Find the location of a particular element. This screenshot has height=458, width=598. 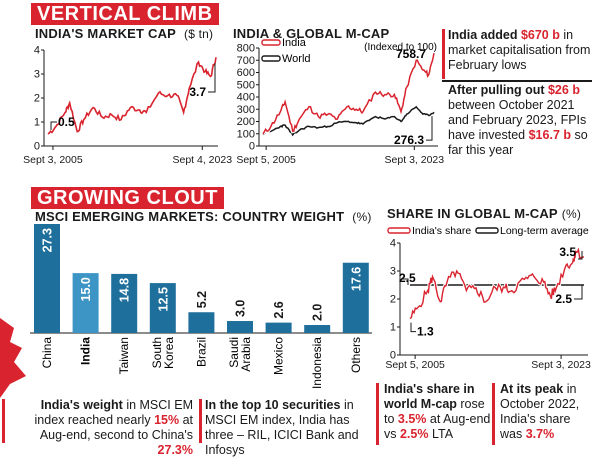

chart3-category-label: Brazil is located at coordinates (201, 352).